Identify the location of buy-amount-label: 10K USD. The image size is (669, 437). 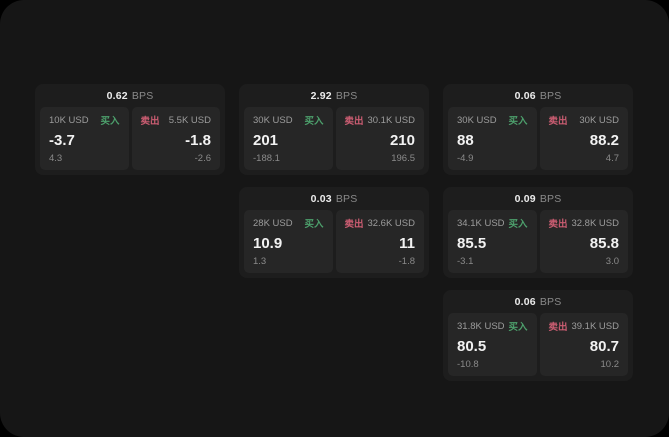
(69, 120).